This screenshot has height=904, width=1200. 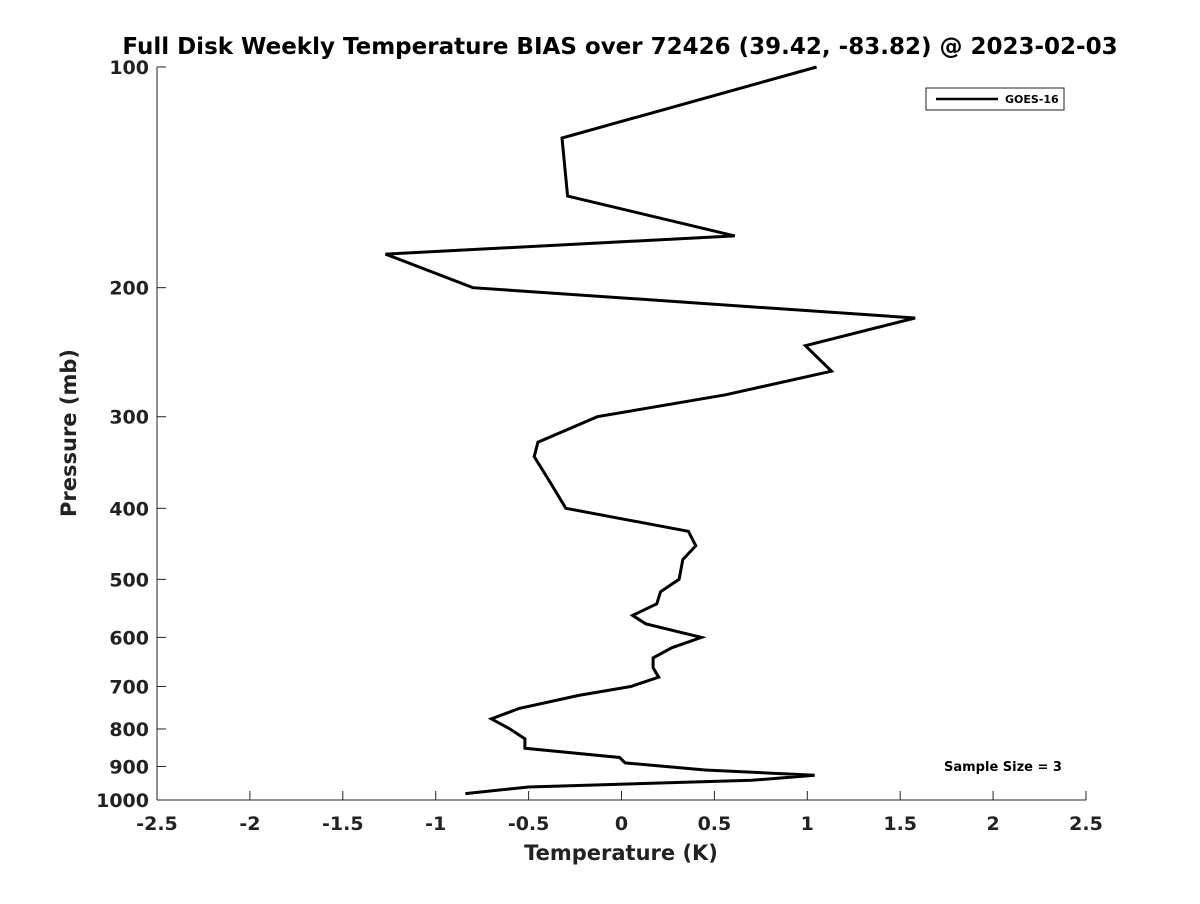 I want to click on x-tick-label: 1, so click(x=807, y=824).